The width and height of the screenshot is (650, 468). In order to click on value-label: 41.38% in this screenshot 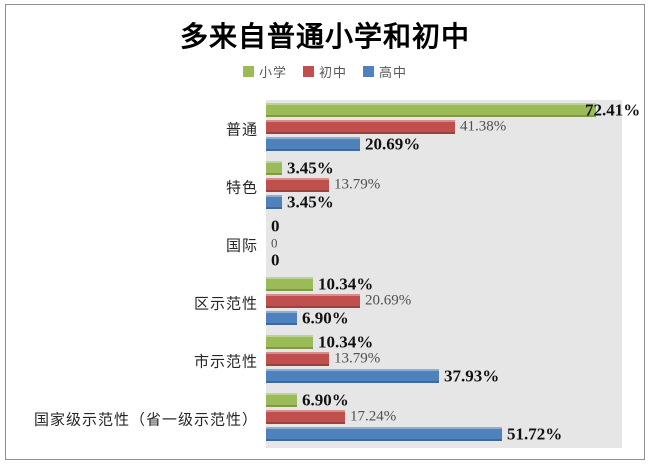, I will do `click(483, 126)`.